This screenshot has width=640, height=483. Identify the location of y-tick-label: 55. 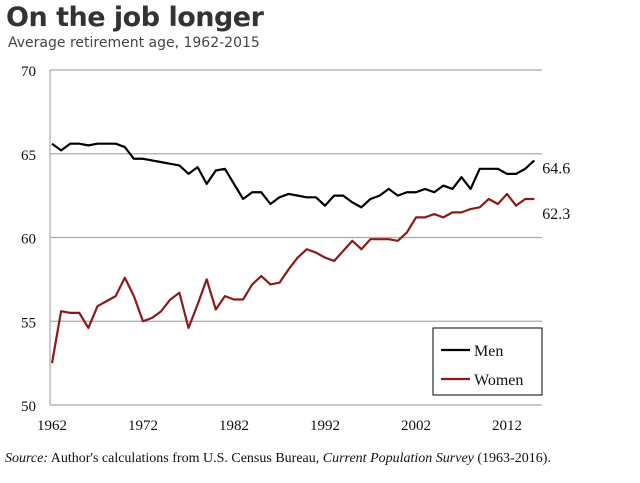
(28, 323).